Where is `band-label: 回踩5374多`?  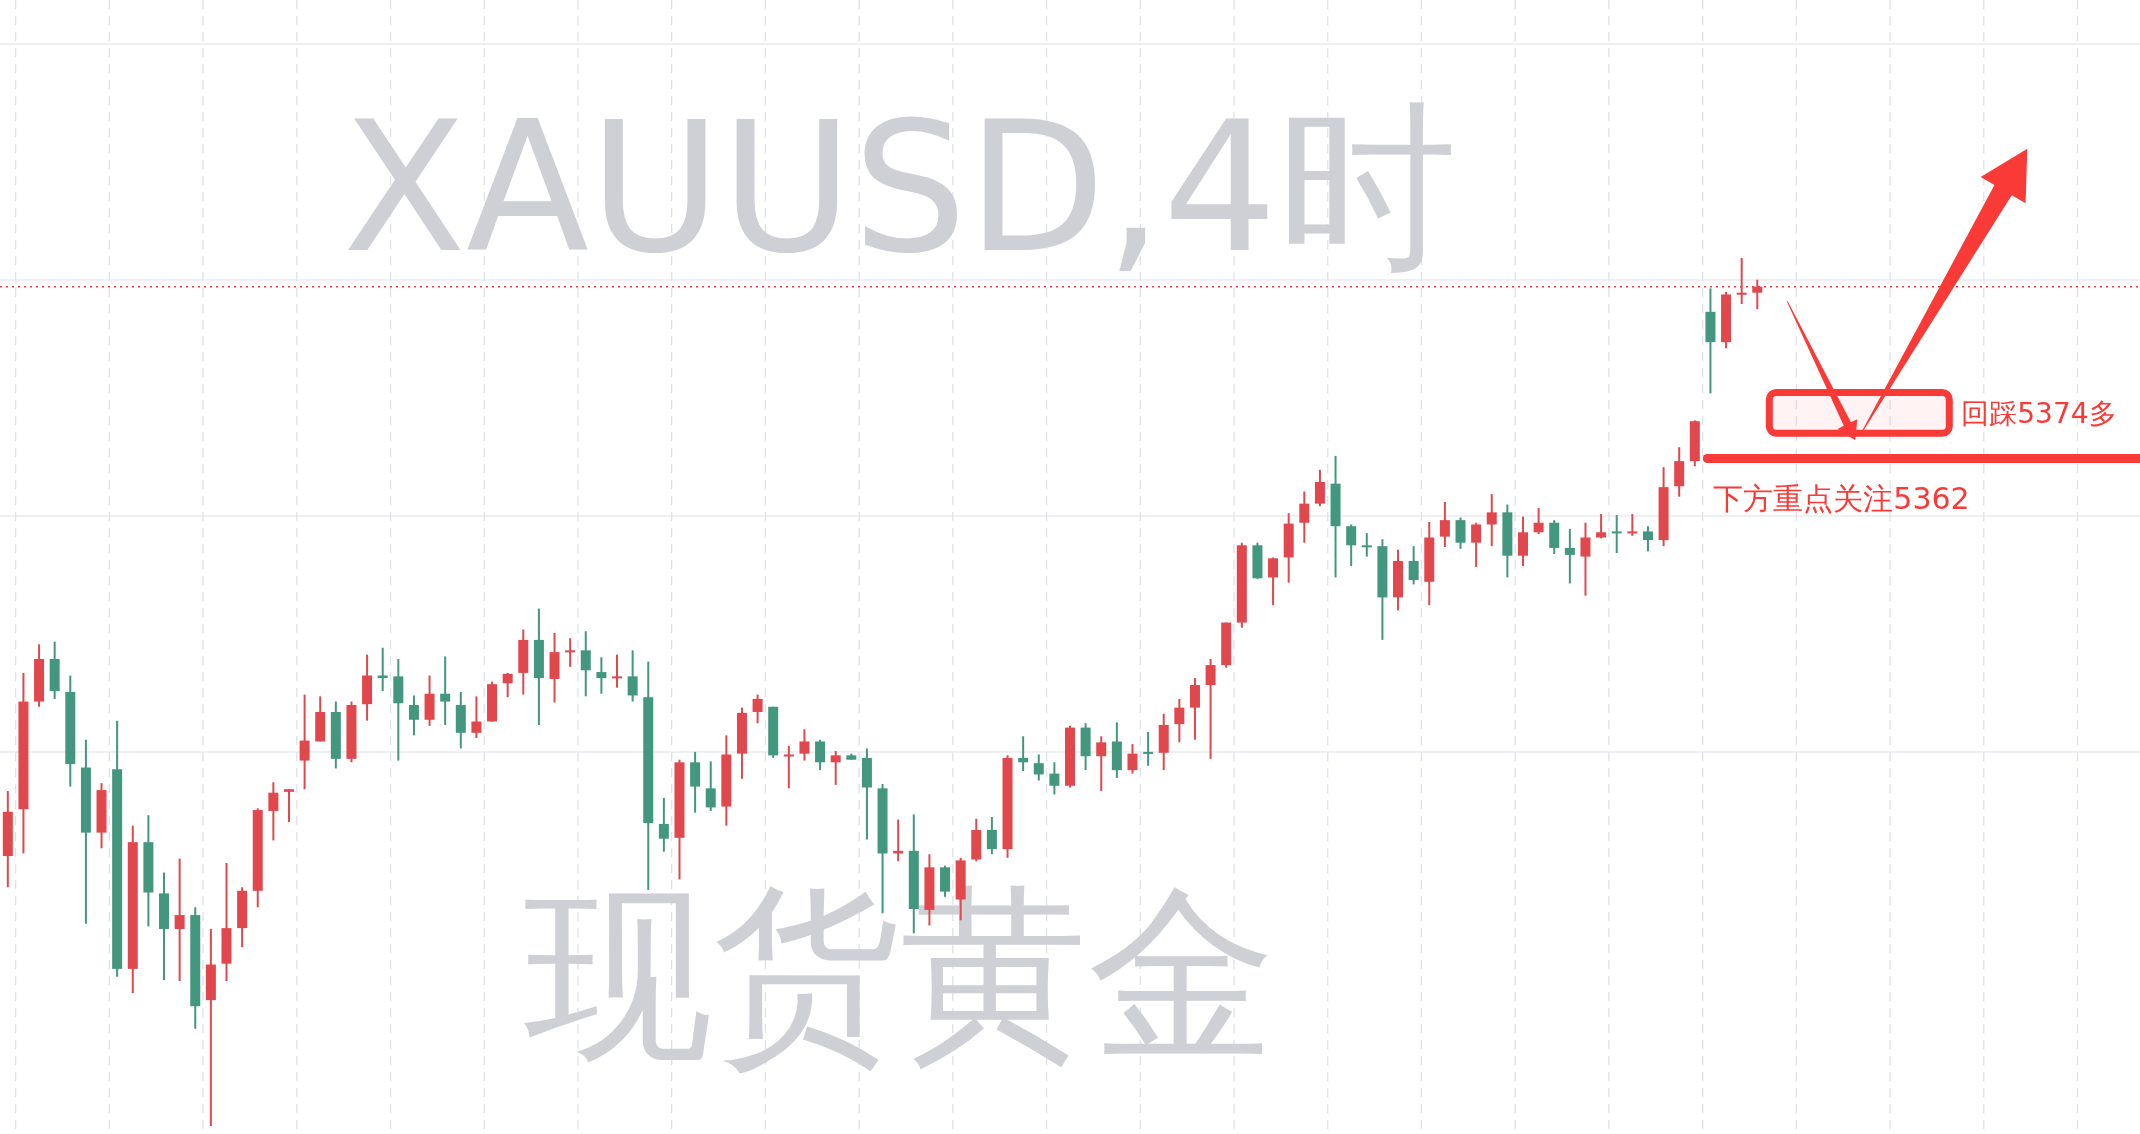
band-label: 回踩5374多 is located at coordinates (2039, 413).